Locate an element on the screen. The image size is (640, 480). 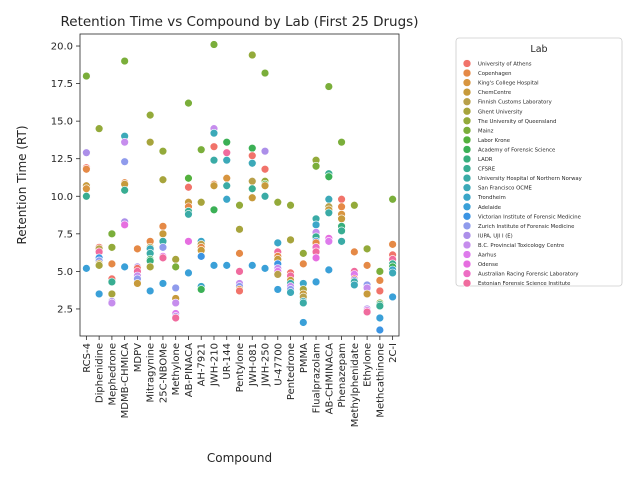
x-tick-label: MDMB-CHMICA is located at coordinates (125, 380).